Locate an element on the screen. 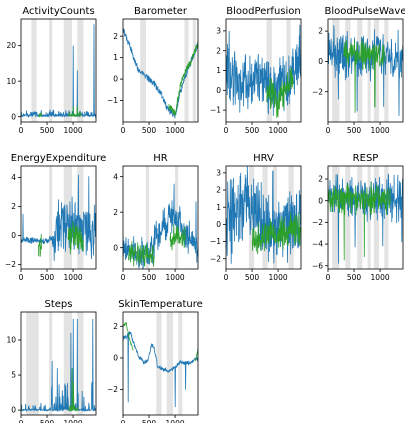 The height and width of the screenshot is (423, 405). subplot-activity-counts: ActivityCounts 0 500 1000 0 10 20 is located at coordinates (51, 70).